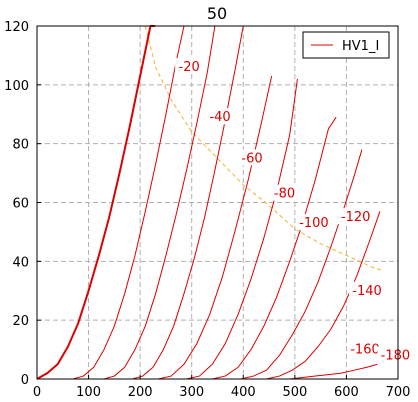  I want to click on legend: HV1_I, so click(346, 45).